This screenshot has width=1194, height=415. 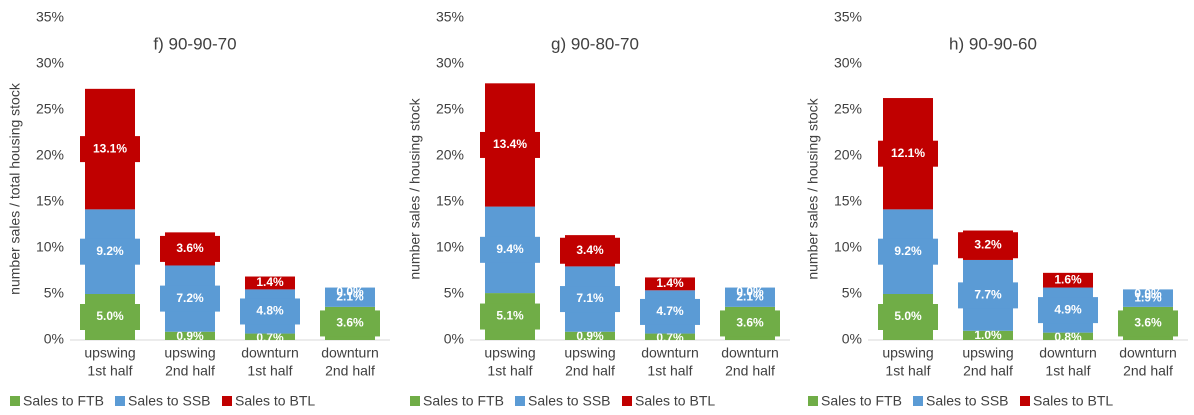 What do you see at coordinates (988, 244) in the screenshot?
I see `value-label: 3.2%` at bounding box center [988, 244].